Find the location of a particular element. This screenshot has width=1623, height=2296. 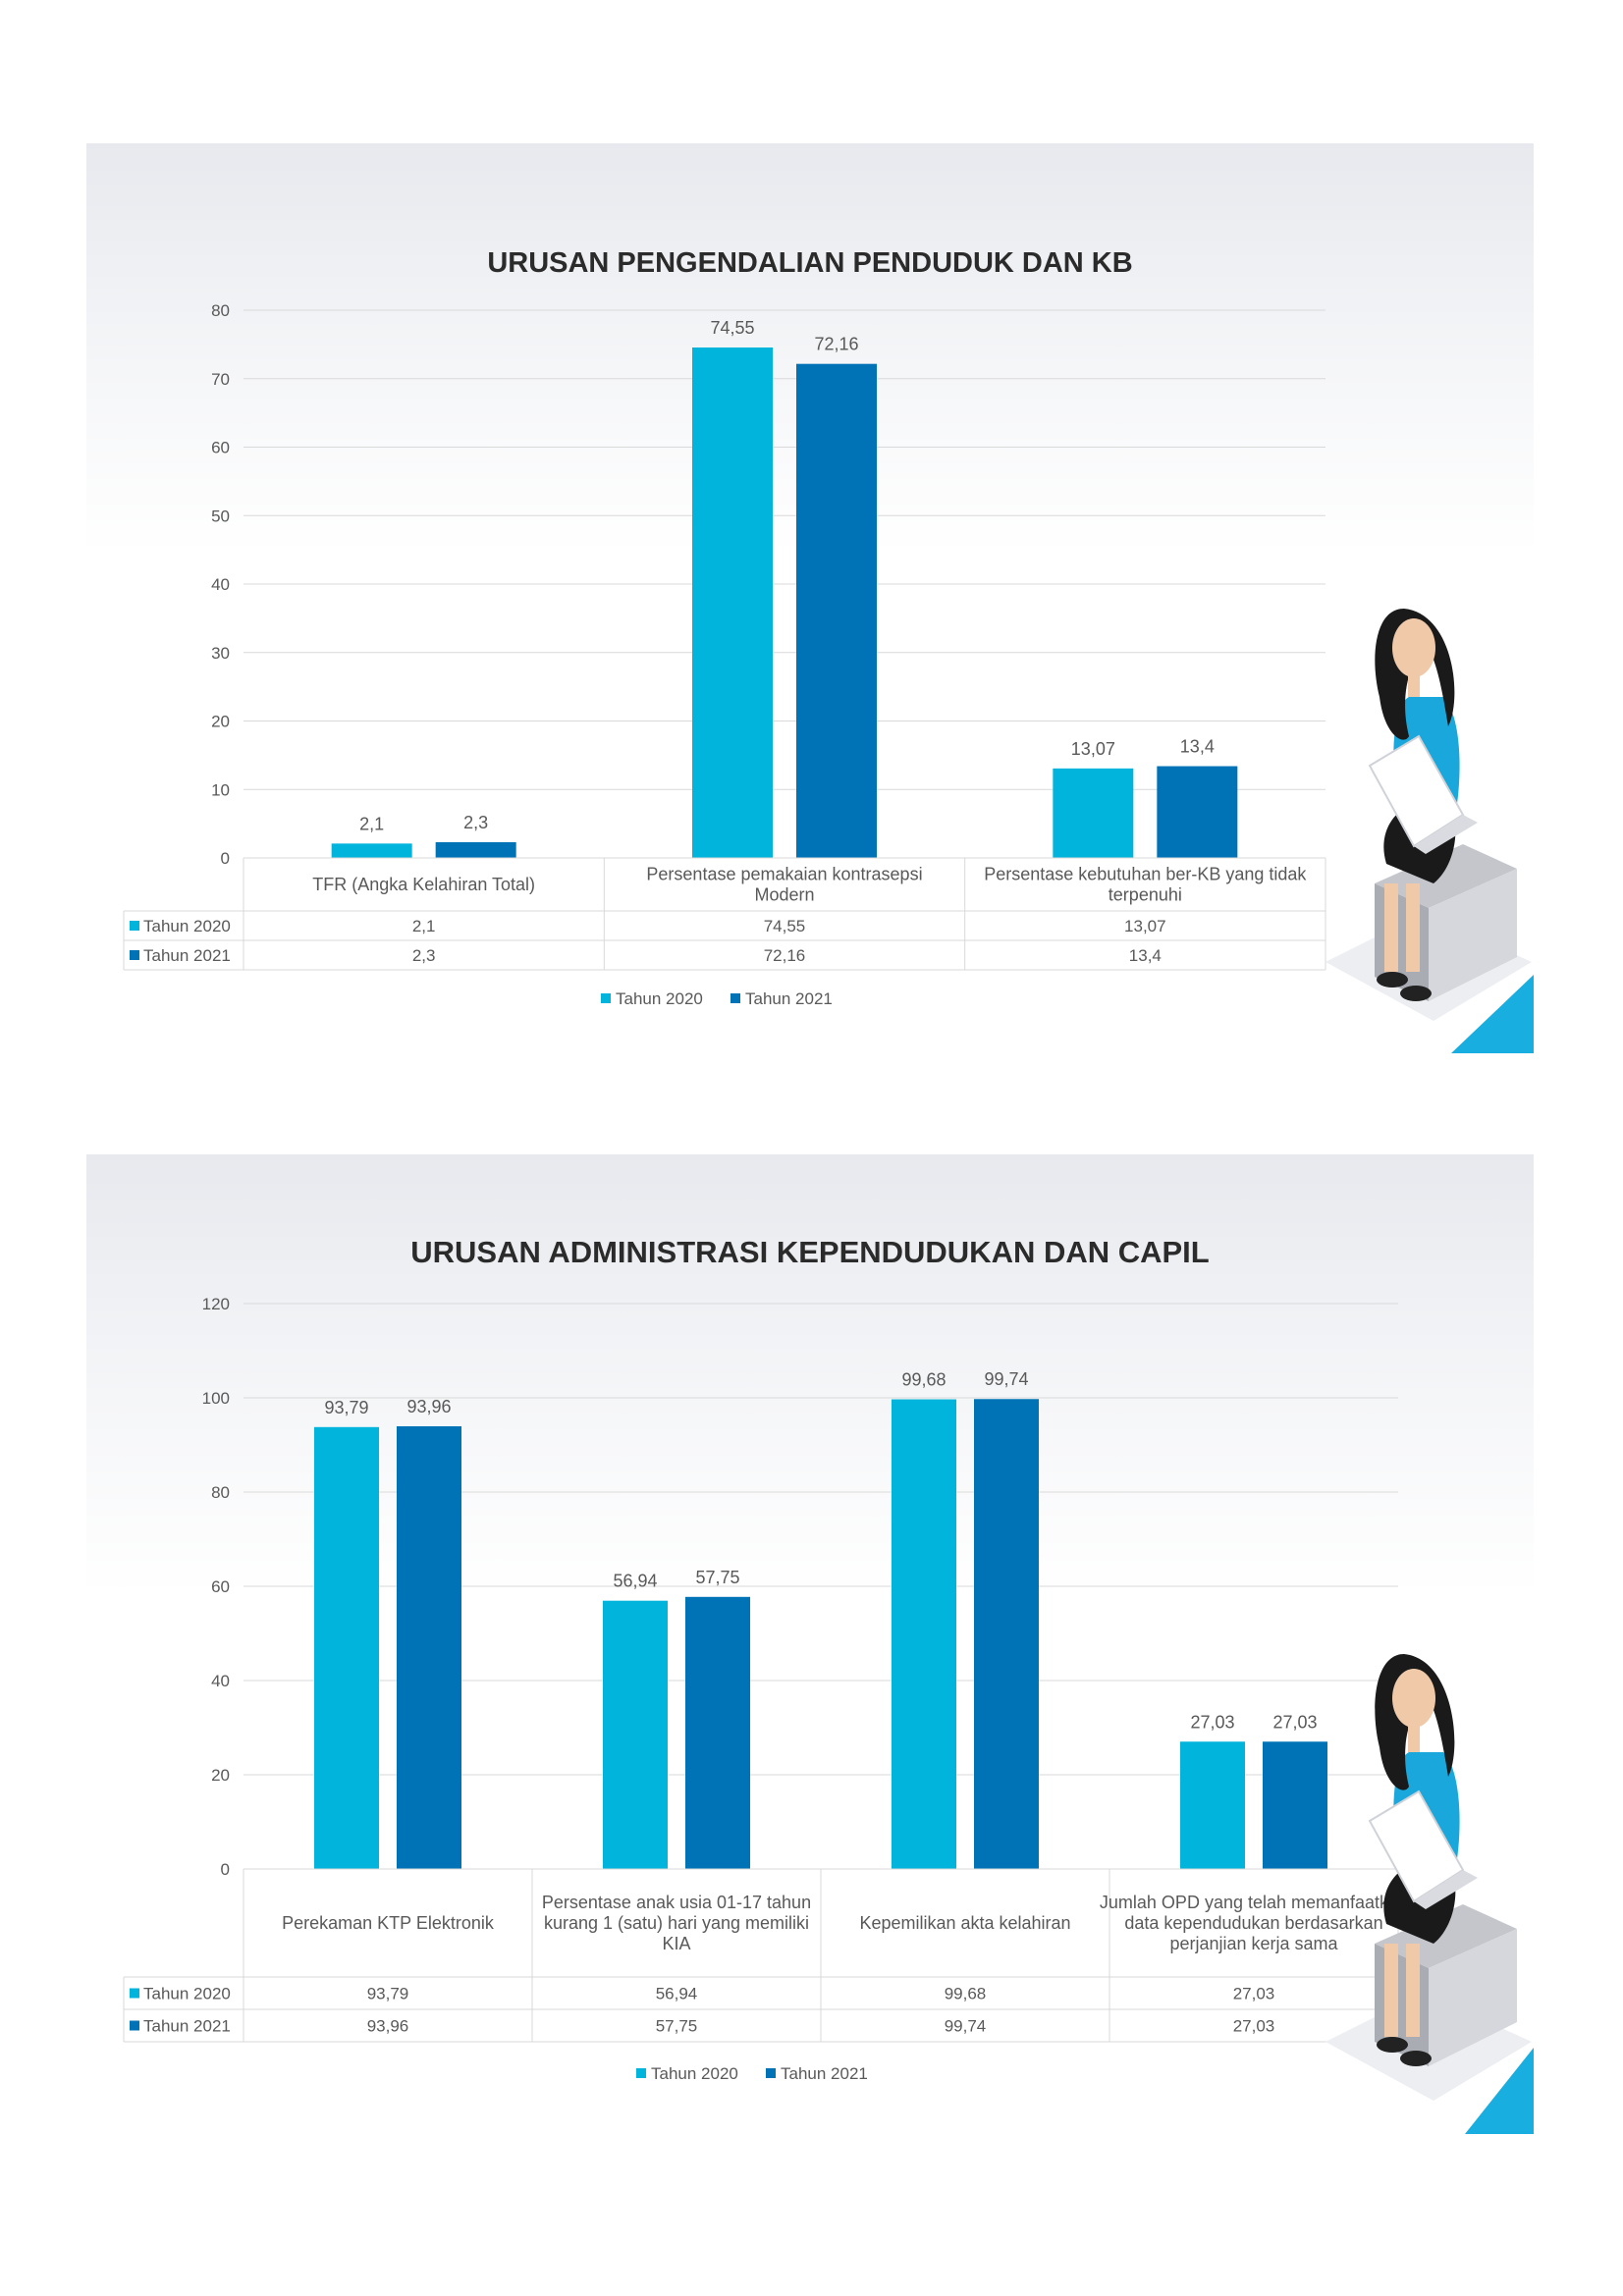

data-label: 99,68 is located at coordinates (923, 1380).